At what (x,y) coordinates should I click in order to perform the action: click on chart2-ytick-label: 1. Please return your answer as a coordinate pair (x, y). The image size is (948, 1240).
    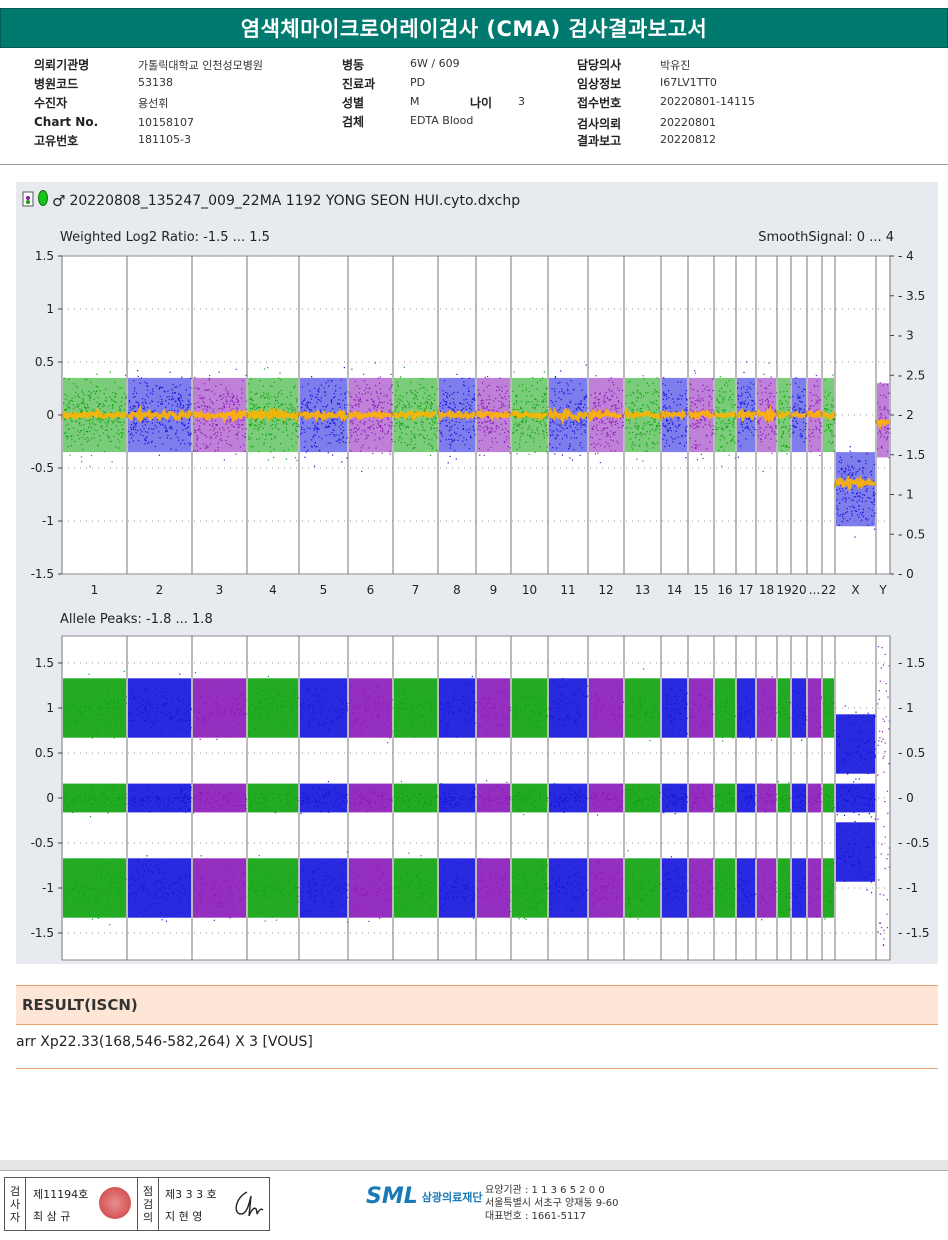
    Looking at the image, I should click on (50, 708).